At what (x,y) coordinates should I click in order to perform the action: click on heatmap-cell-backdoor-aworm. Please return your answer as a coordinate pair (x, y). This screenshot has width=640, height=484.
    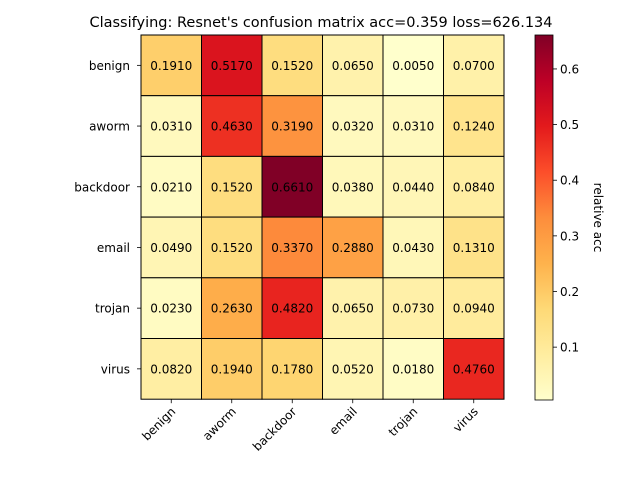
    Looking at the image, I should click on (232, 186).